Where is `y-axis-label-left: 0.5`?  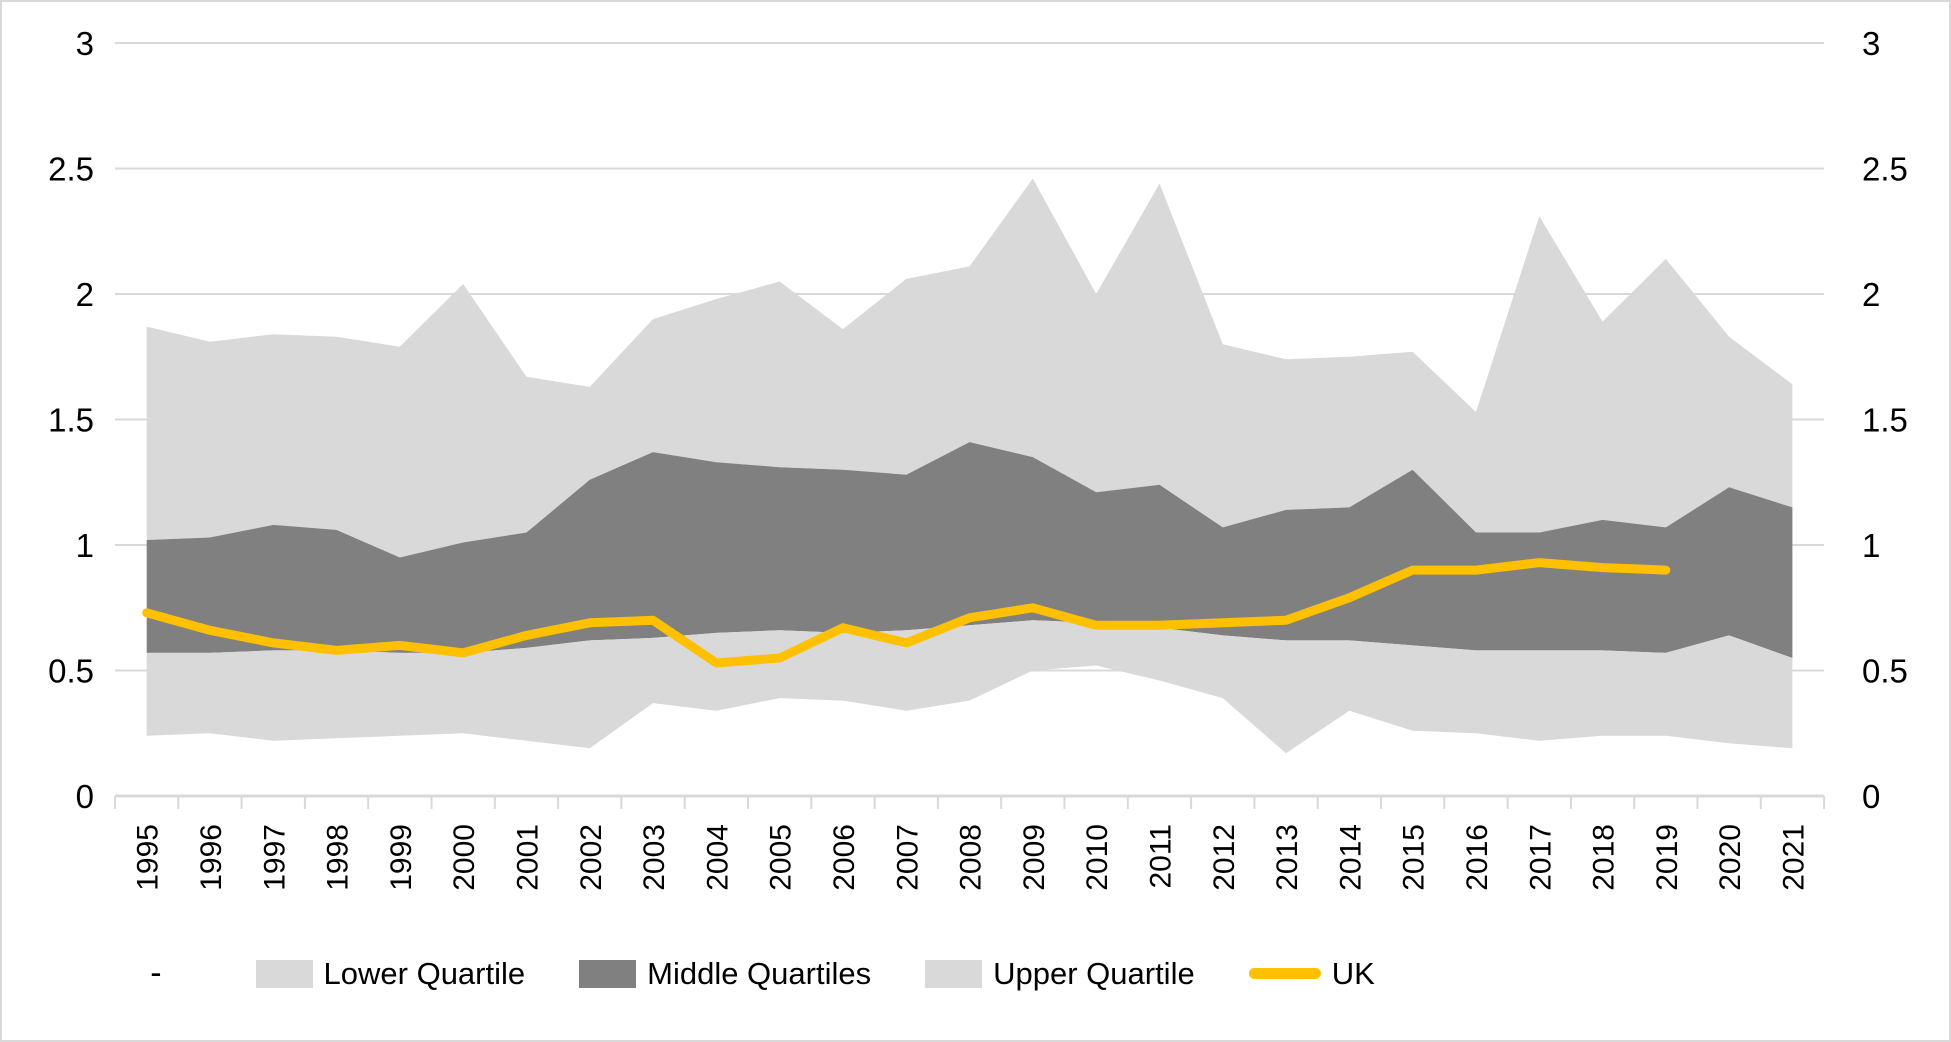
y-axis-label-left: 0.5 is located at coordinates (71, 671).